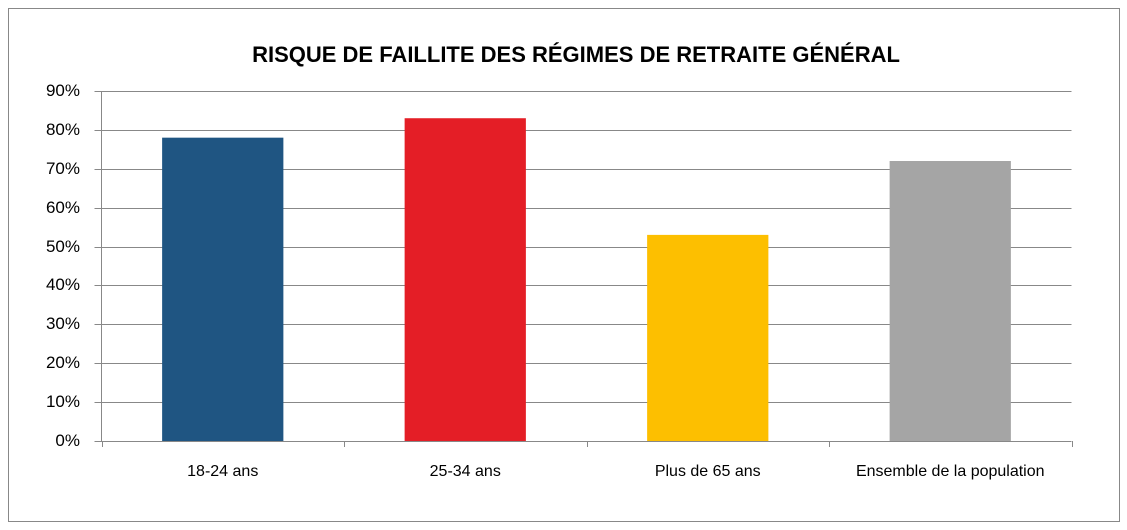  I want to click on y-tick-label: 80%, so click(63, 129).